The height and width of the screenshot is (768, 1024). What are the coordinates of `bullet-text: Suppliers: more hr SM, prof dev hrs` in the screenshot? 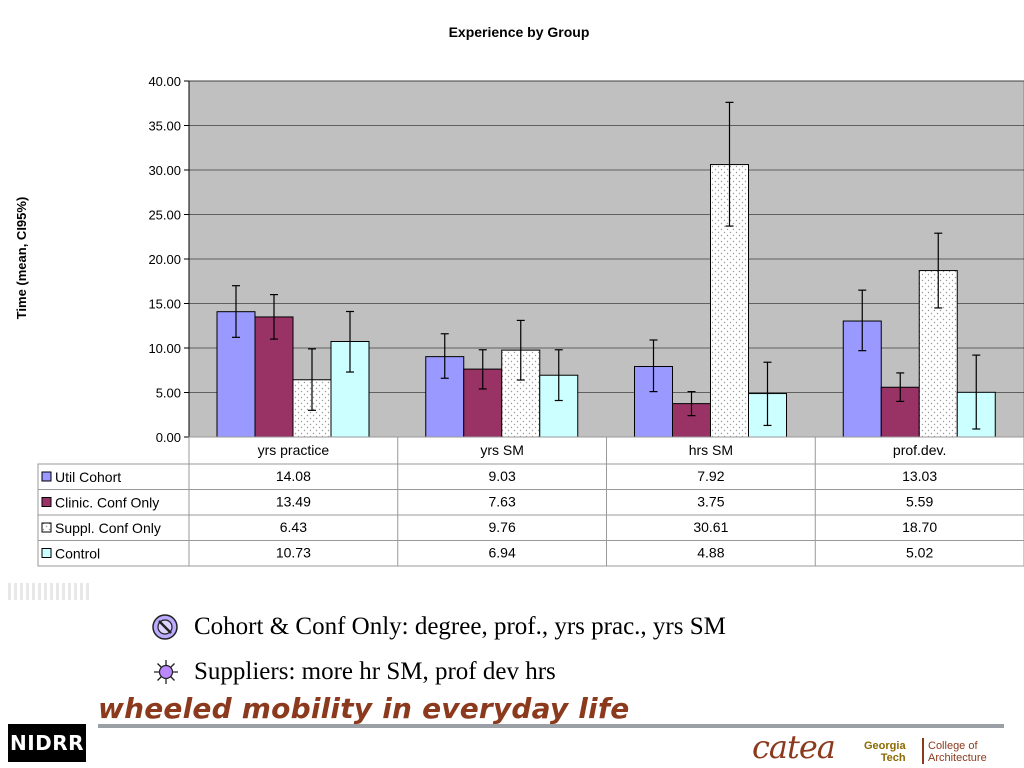 It's located at (375, 671).